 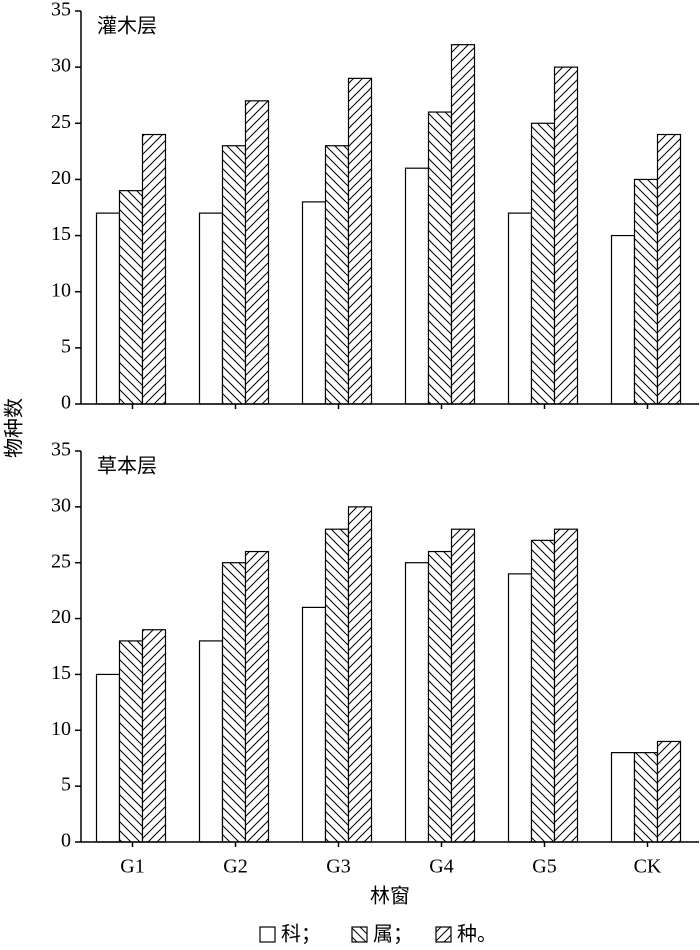 I want to click on legend-label: 科；, so click(x=301, y=934).